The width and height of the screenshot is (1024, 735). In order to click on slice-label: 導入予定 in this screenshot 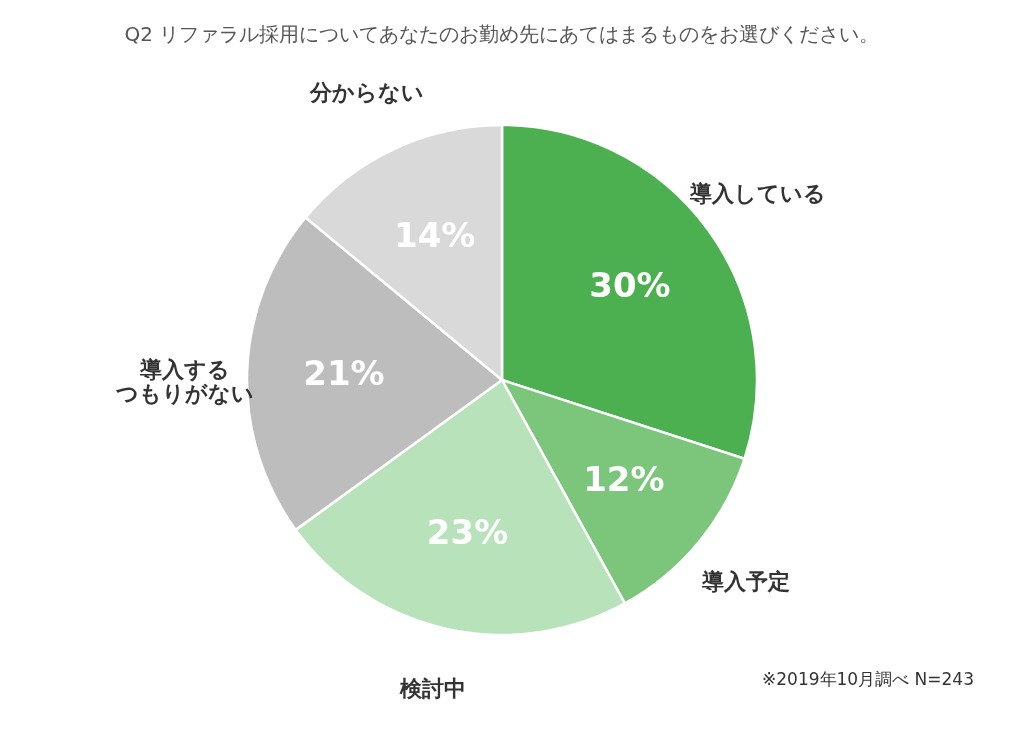, I will do `click(746, 582)`.